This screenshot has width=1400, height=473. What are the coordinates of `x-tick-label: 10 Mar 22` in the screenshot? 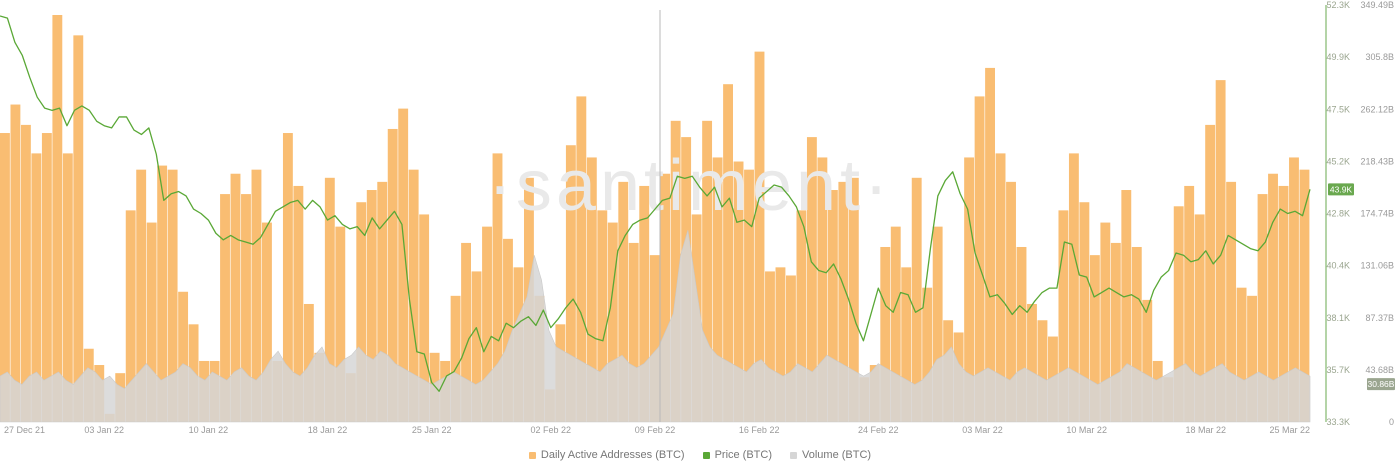 It's located at (1086, 430).